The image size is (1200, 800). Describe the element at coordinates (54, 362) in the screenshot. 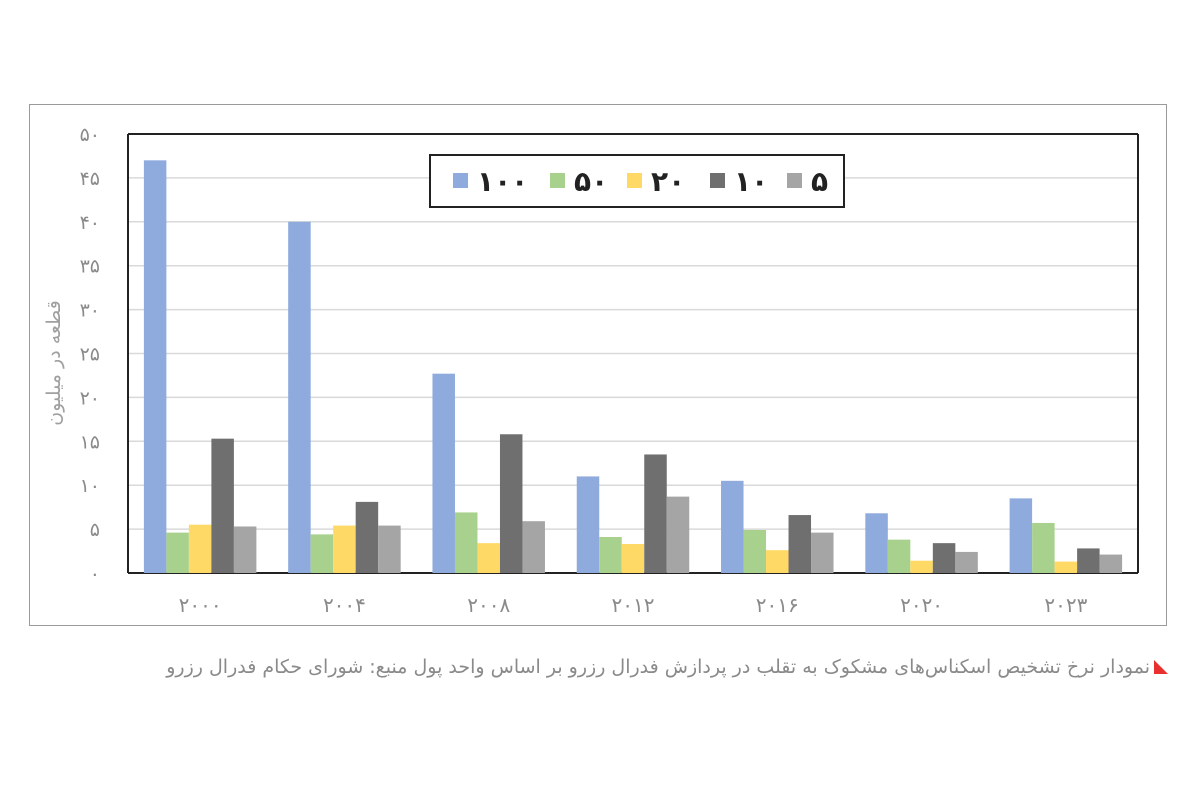

I see `y-axis-label: قطعه در میلیون` at that location.